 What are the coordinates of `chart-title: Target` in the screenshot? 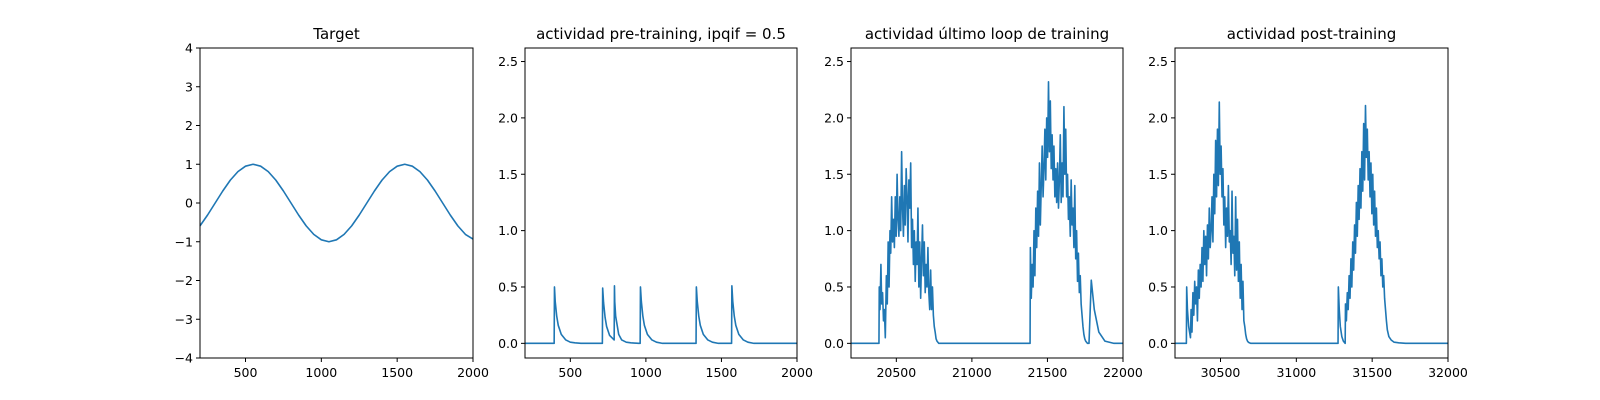 It's located at (336, 34).